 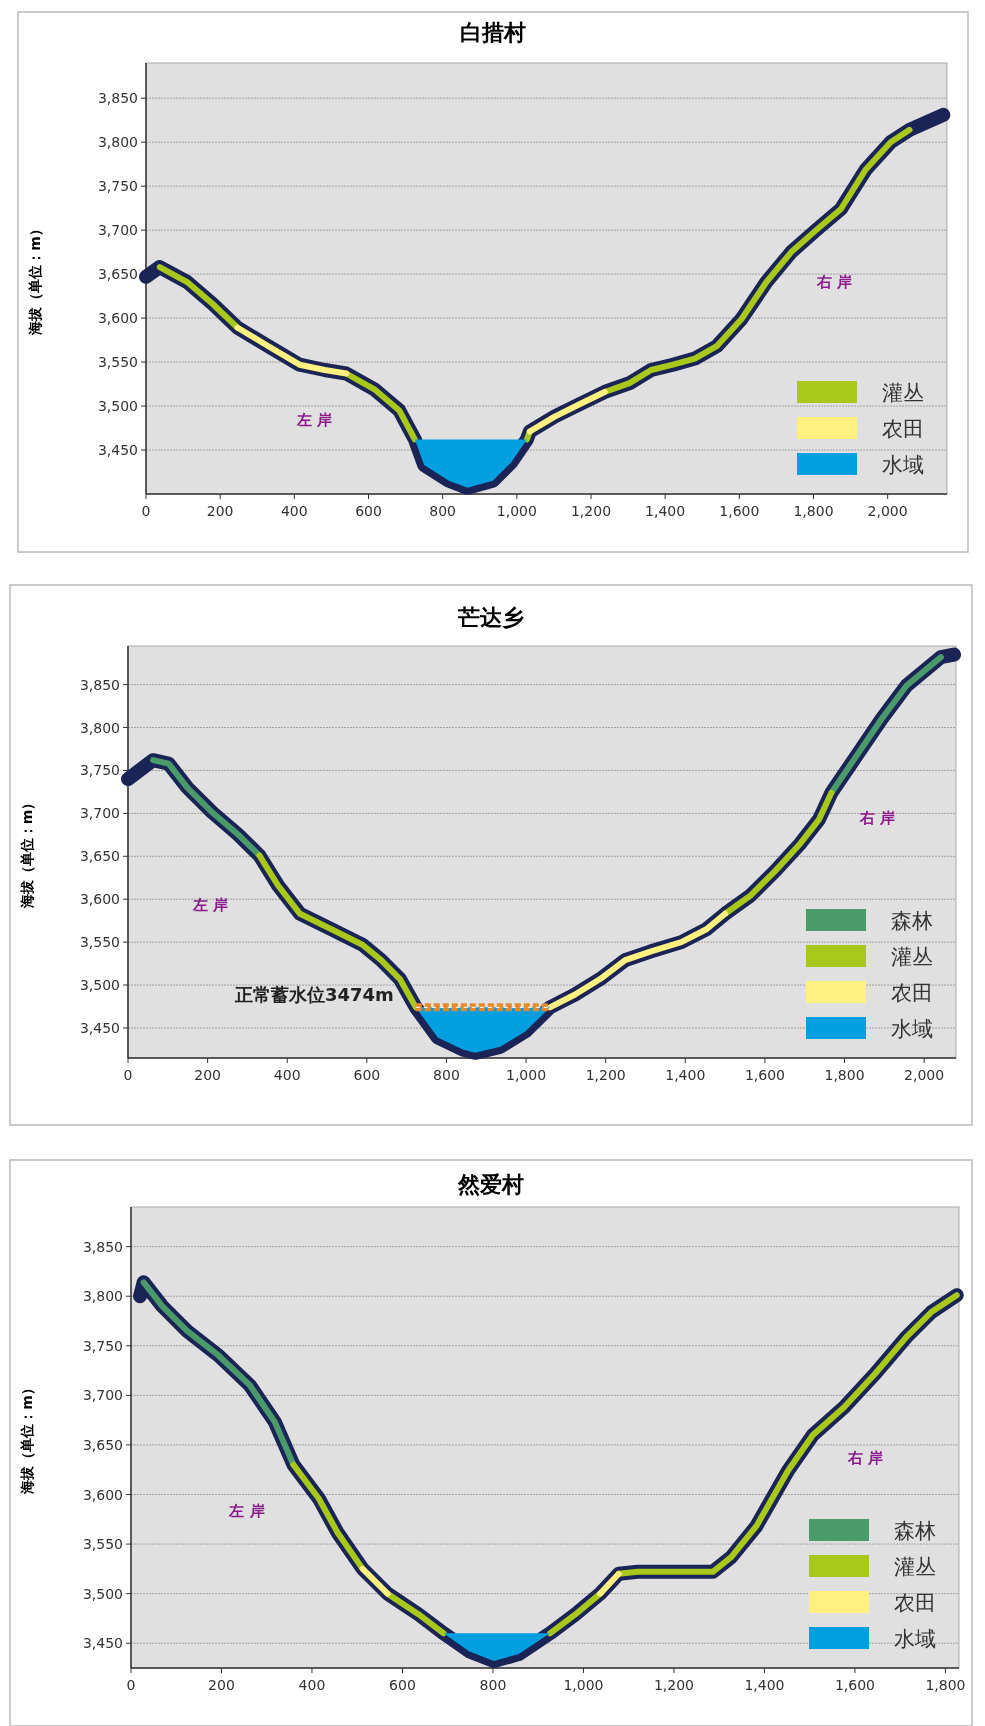 I want to click on chart-title: 白措村, so click(x=493, y=32).